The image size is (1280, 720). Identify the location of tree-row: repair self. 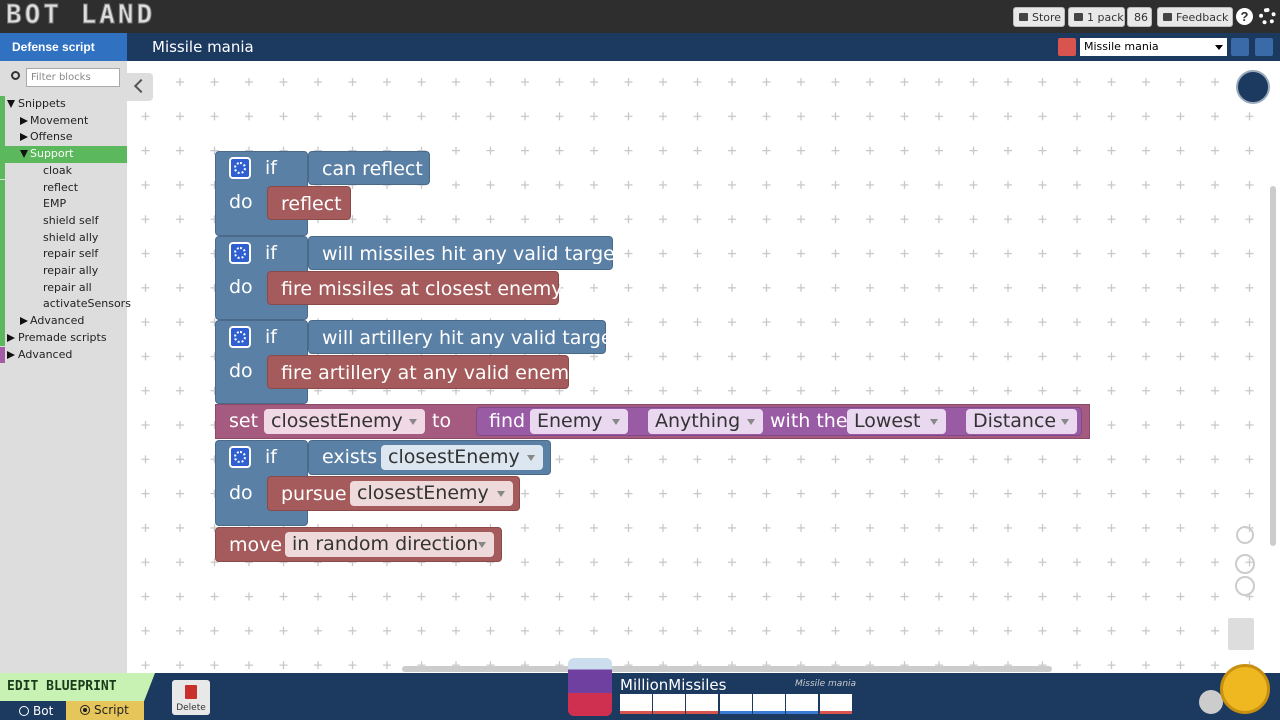
(63, 254).